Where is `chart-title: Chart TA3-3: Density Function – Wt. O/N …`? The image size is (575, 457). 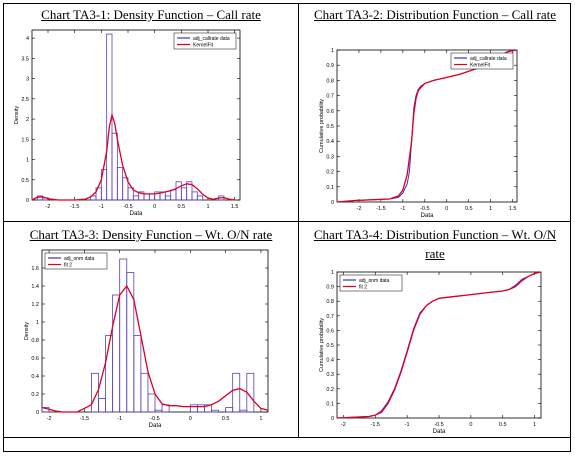 chart-title: Chart TA3-3: Density Function – Wt. O/N … is located at coordinates (151, 234).